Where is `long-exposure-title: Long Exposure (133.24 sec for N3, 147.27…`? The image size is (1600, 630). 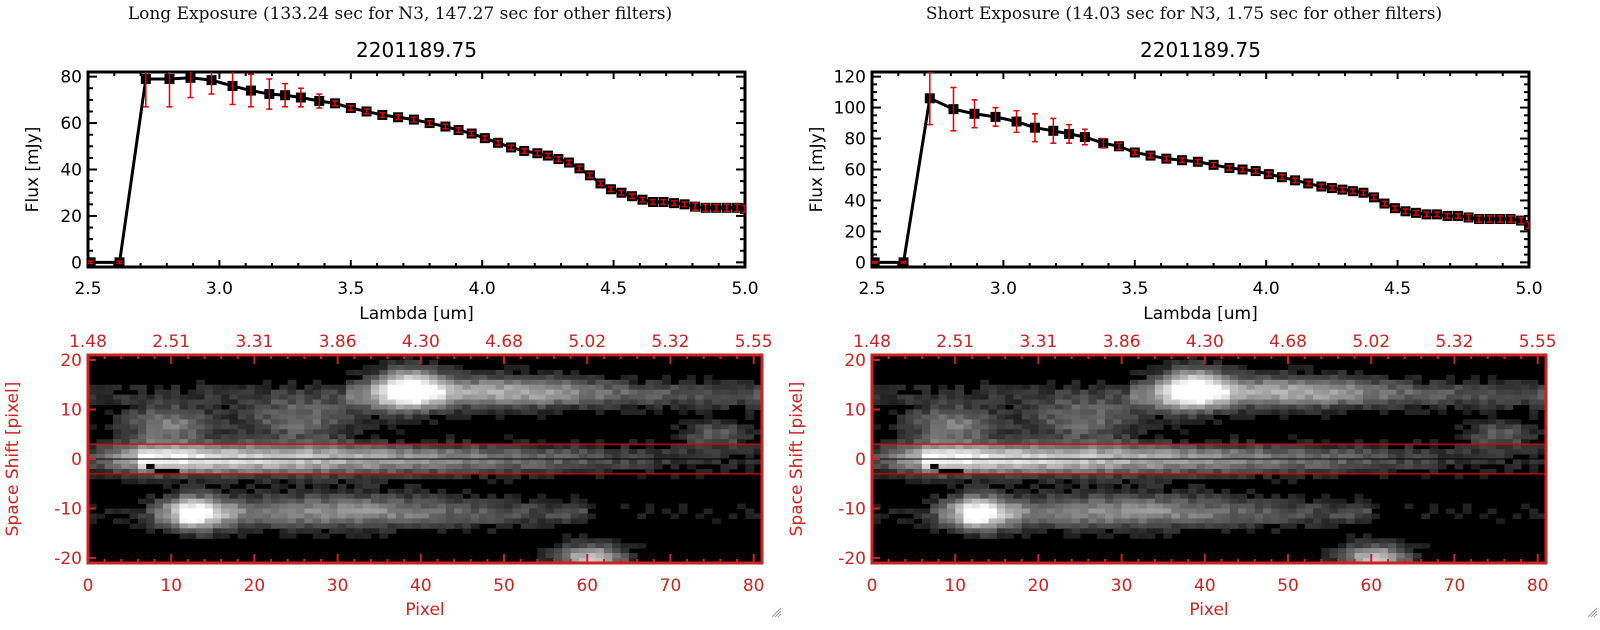 long-exposure-title: Long Exposure (133.24 sec for N3, 147.27… is located at coordinates (400, 14).